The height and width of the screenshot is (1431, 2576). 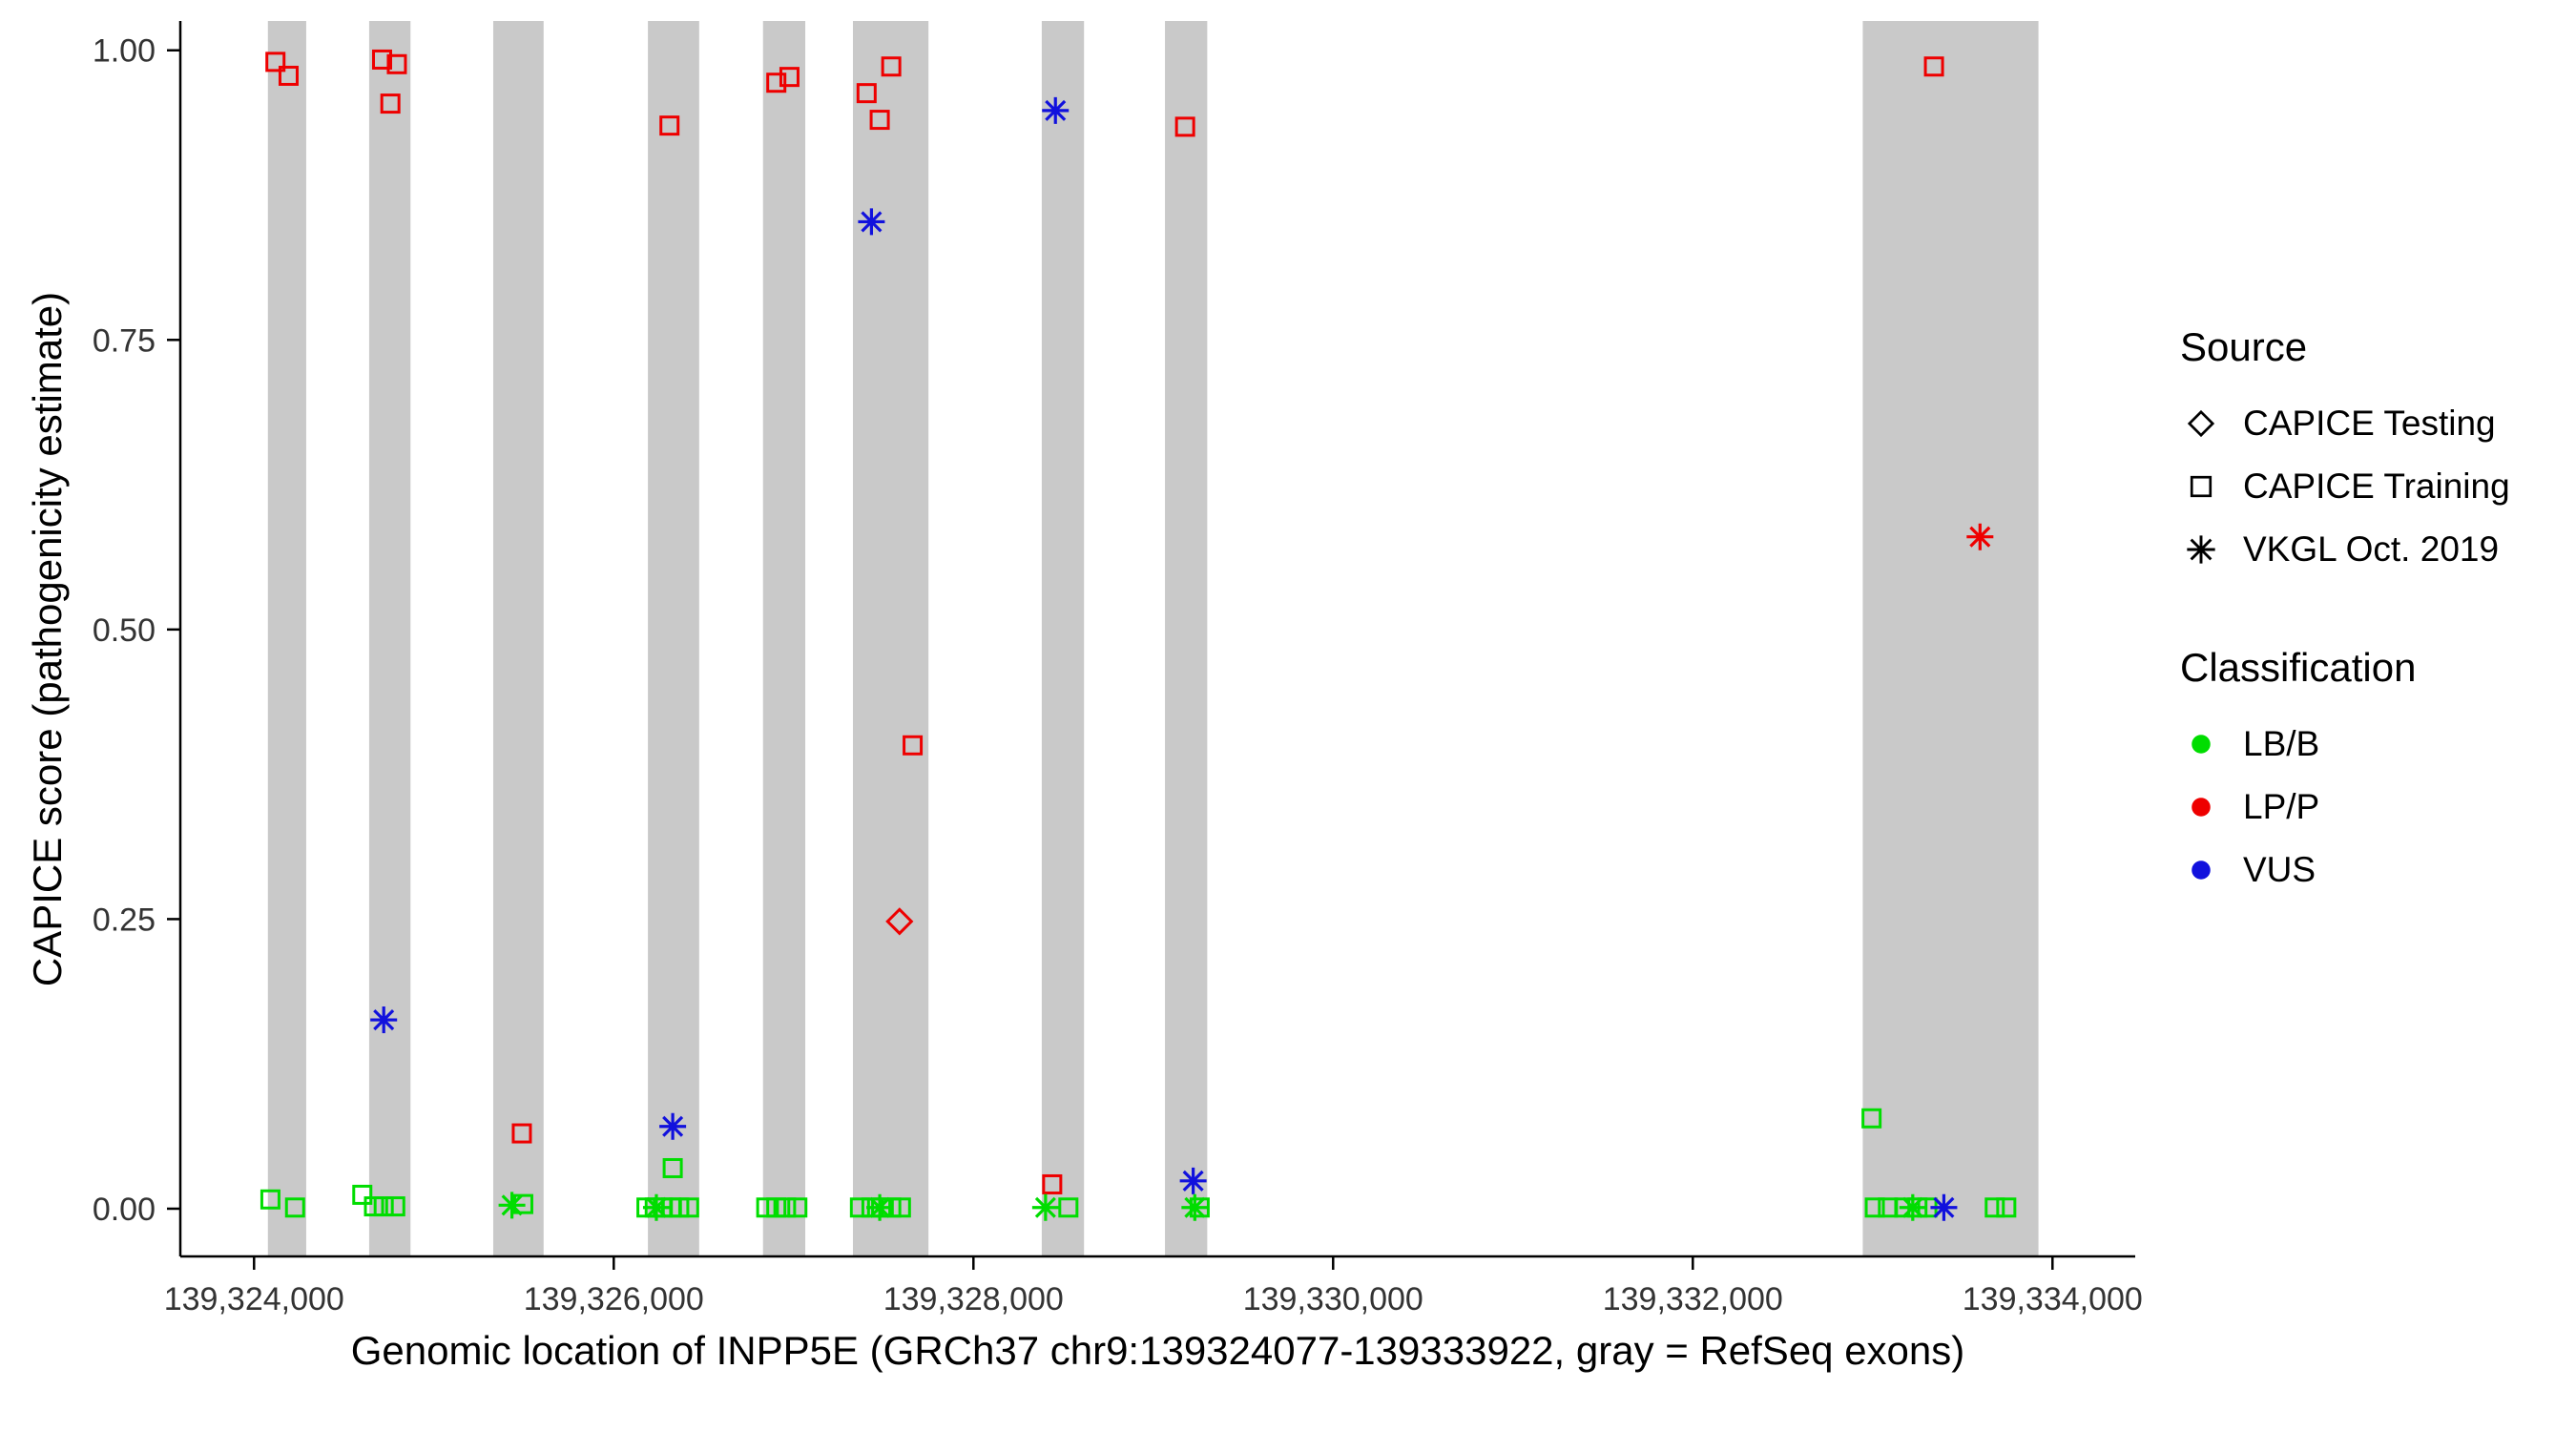 I want to click on legend-item-vus: VUS, so click(x=2375, y=870).